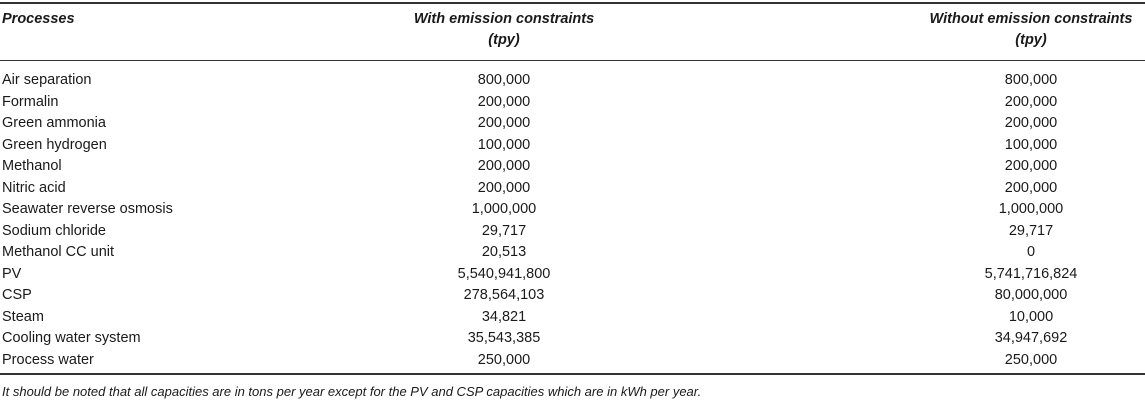 This screenshot has height=403, width=1145. Describe the element at coordinates (23, 316) in the screenshot. I see `process-name: Steam` at that location.